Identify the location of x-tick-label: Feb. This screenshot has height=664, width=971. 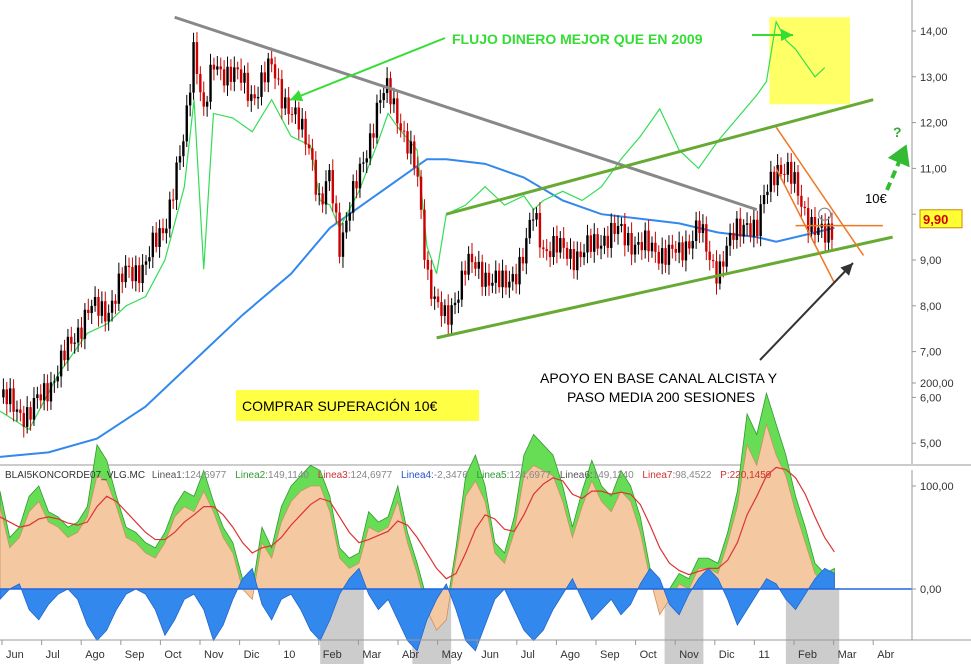
(332, 655).